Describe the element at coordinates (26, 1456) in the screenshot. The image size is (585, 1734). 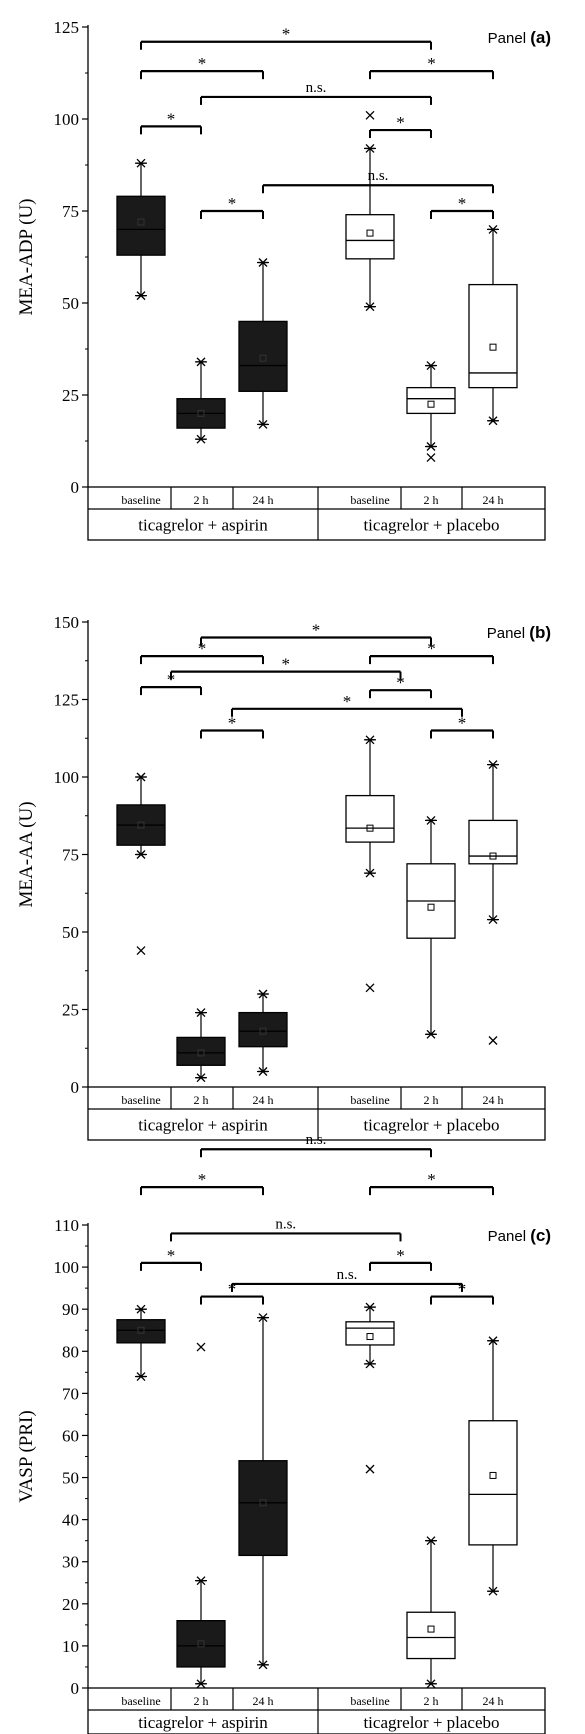
I see `y-axis-title: VASP (PRI)` at that location.